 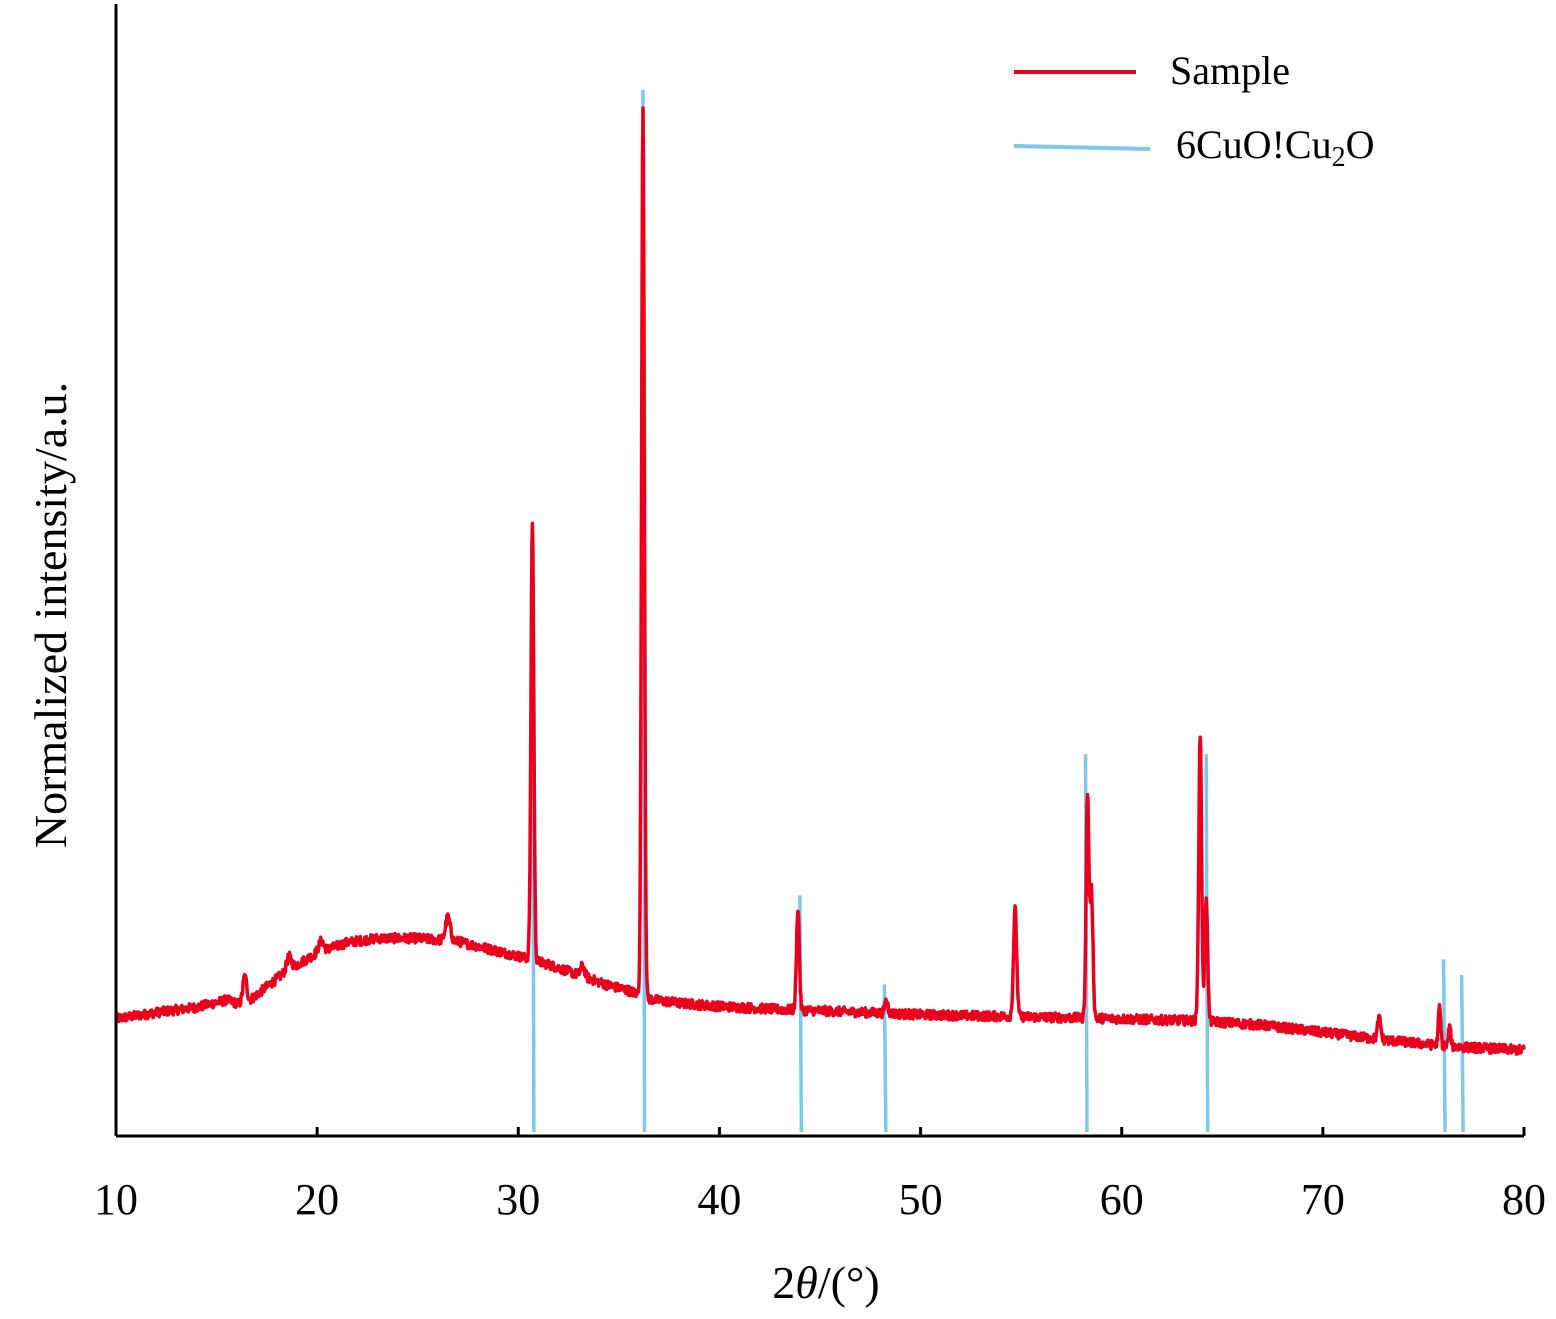 I want to click on legend-swatch-reference, so click(x=1082, y=147).